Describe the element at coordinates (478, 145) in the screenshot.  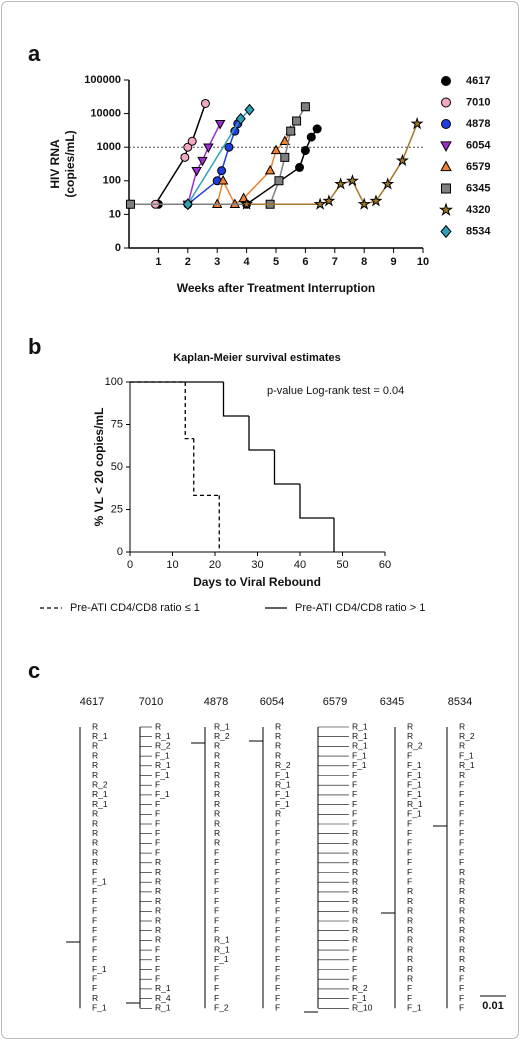
I see `legend-label: 6054` at that location.